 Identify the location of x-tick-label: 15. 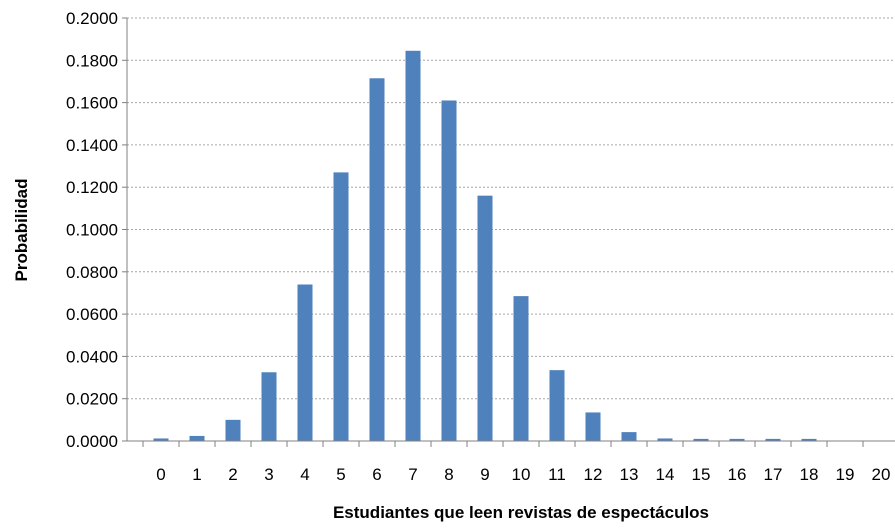
(701, 474).